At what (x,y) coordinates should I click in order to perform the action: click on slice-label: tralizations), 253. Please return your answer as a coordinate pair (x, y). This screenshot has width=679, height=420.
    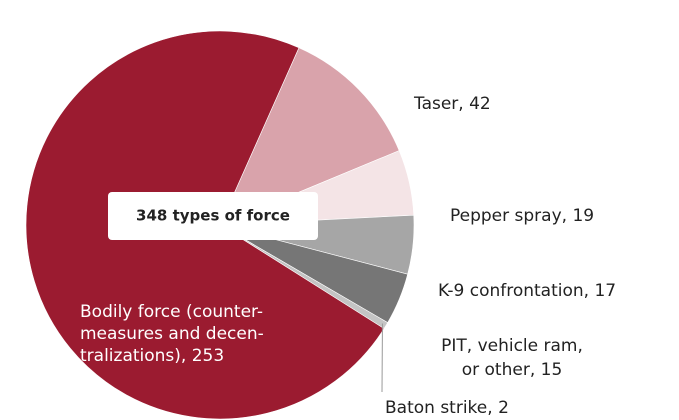
    Looking at the image, I should click on (152, 356).